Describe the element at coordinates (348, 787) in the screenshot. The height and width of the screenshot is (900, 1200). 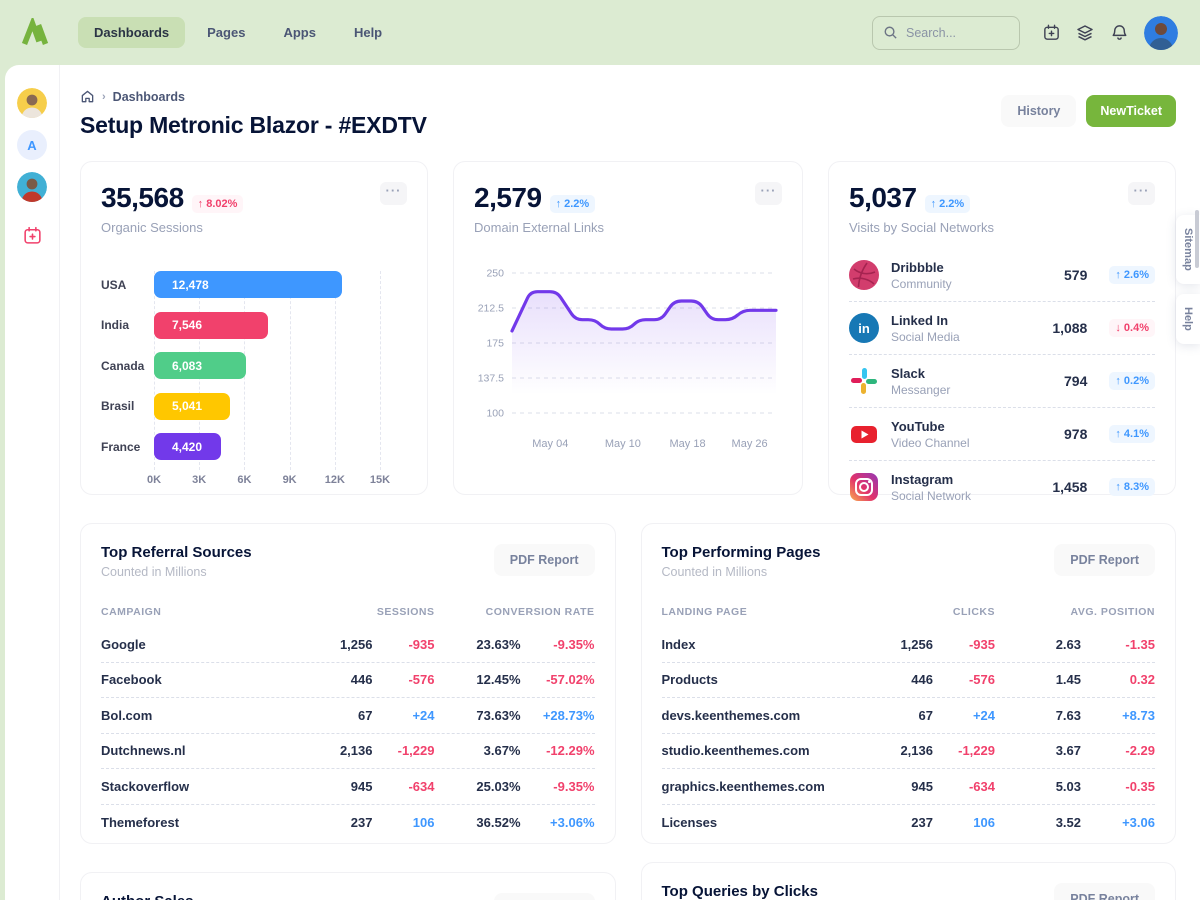
I see `table-row: Stackoverflow 945 -634 25.03% -9.35%` at that location.